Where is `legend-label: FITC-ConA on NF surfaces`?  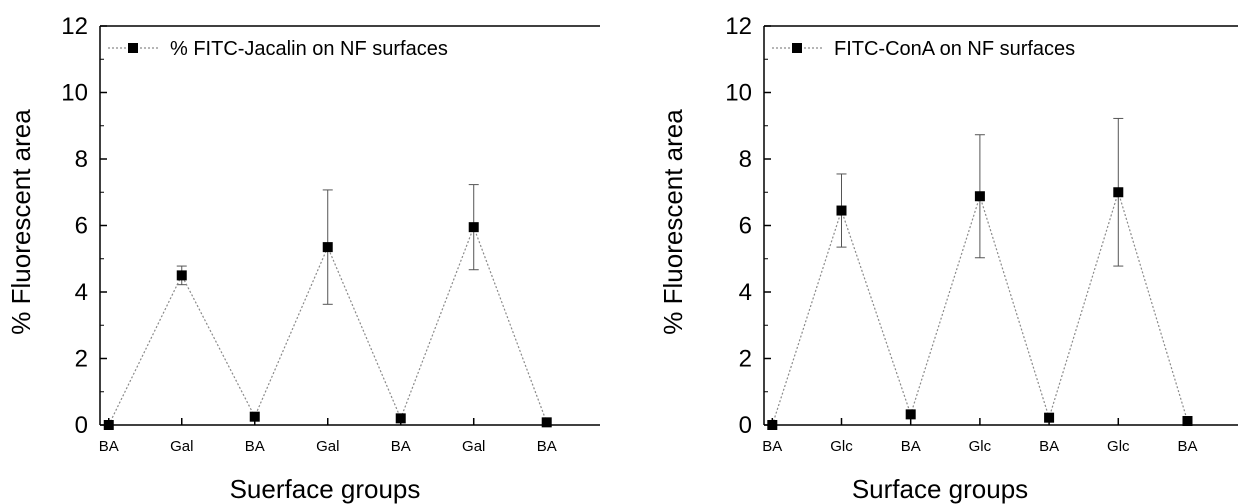
legend-label: FITC-ConA on NF surfaces is located at coordinates (954, 49).